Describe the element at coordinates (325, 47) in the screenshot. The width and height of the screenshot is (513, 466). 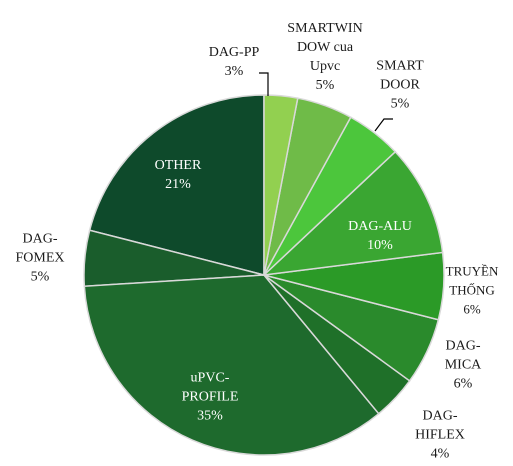
I see `category-name: SMARTWINDOW cua Upvc` at that location.